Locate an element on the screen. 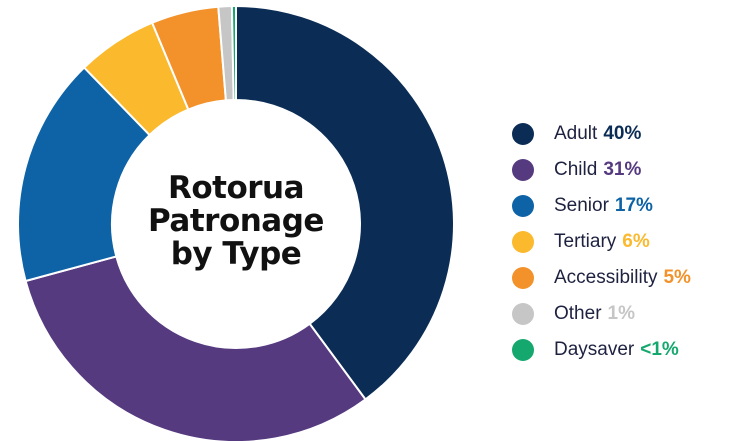 Image resolution: width=749 pixels, height=441 pixels. legend-label: Daysaver is located at coordinates (594, 349).